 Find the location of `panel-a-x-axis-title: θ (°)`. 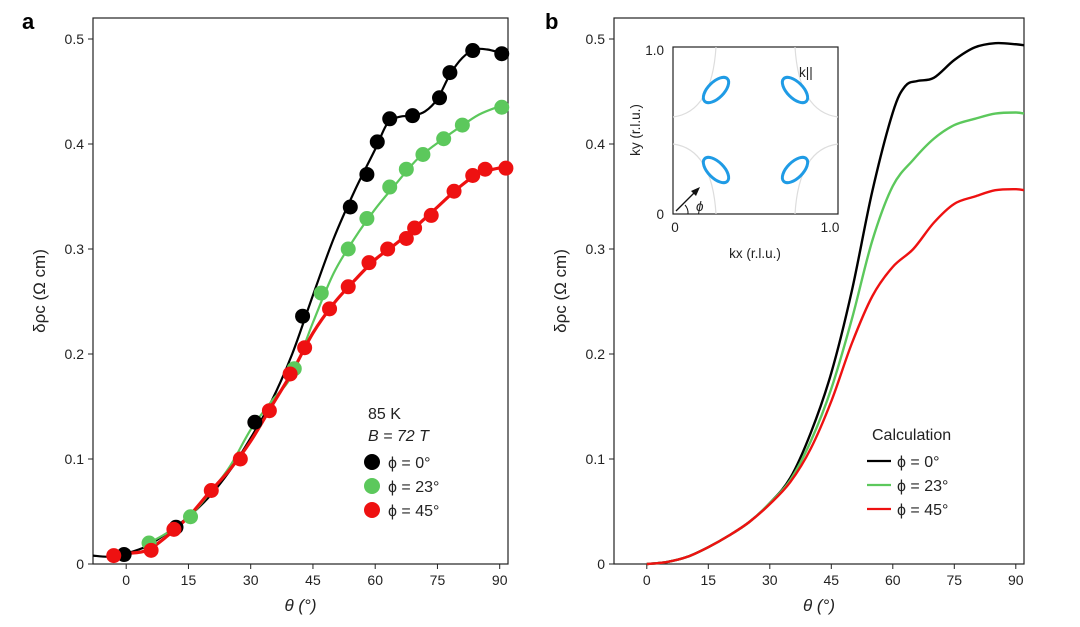

panel-a-x-axis-title: θ (°) is located at coordinates (300, 605).